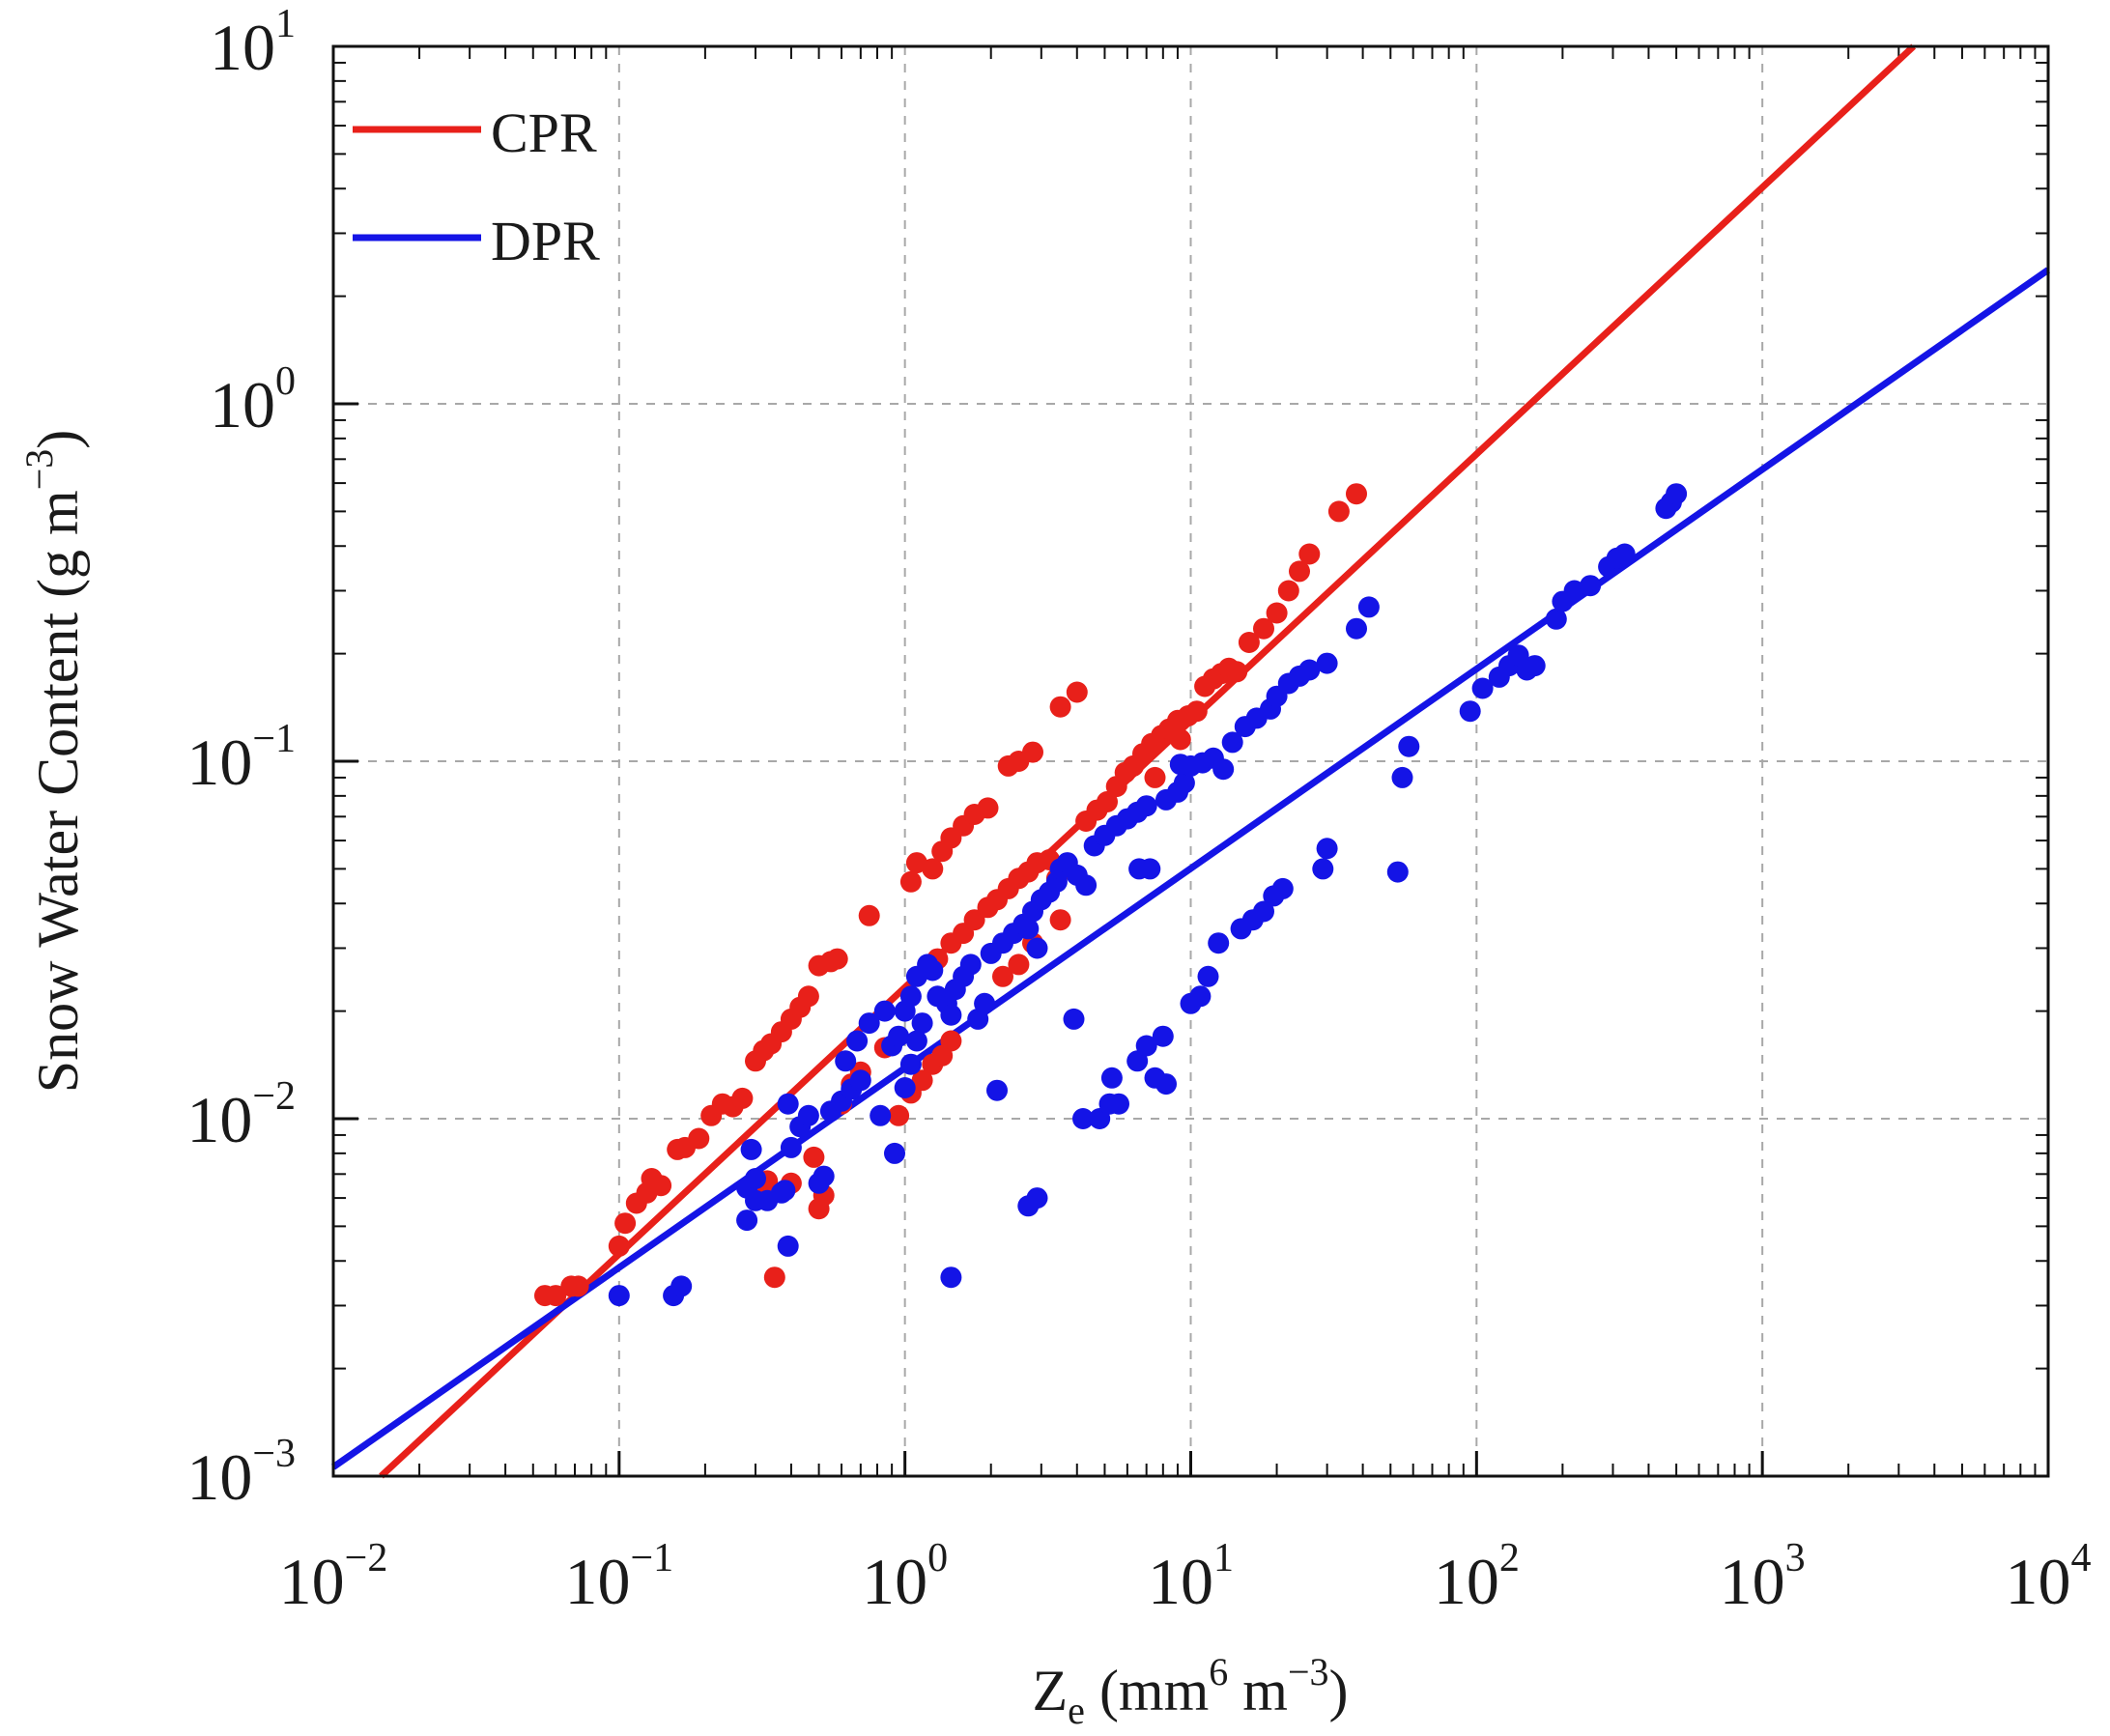 This screenshot has height=1736, width=2110. Describe the element at coordinates (477, 186) in the screenshot. I see `legend: CPR DPR` at that location.